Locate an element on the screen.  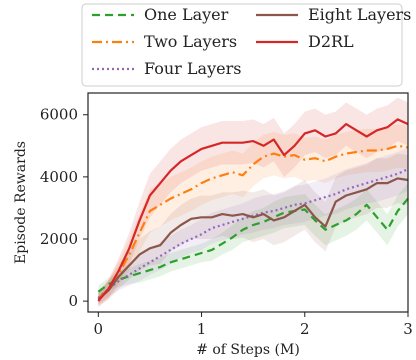
x-tick-label: 0 is located at coordinates (99, 329).